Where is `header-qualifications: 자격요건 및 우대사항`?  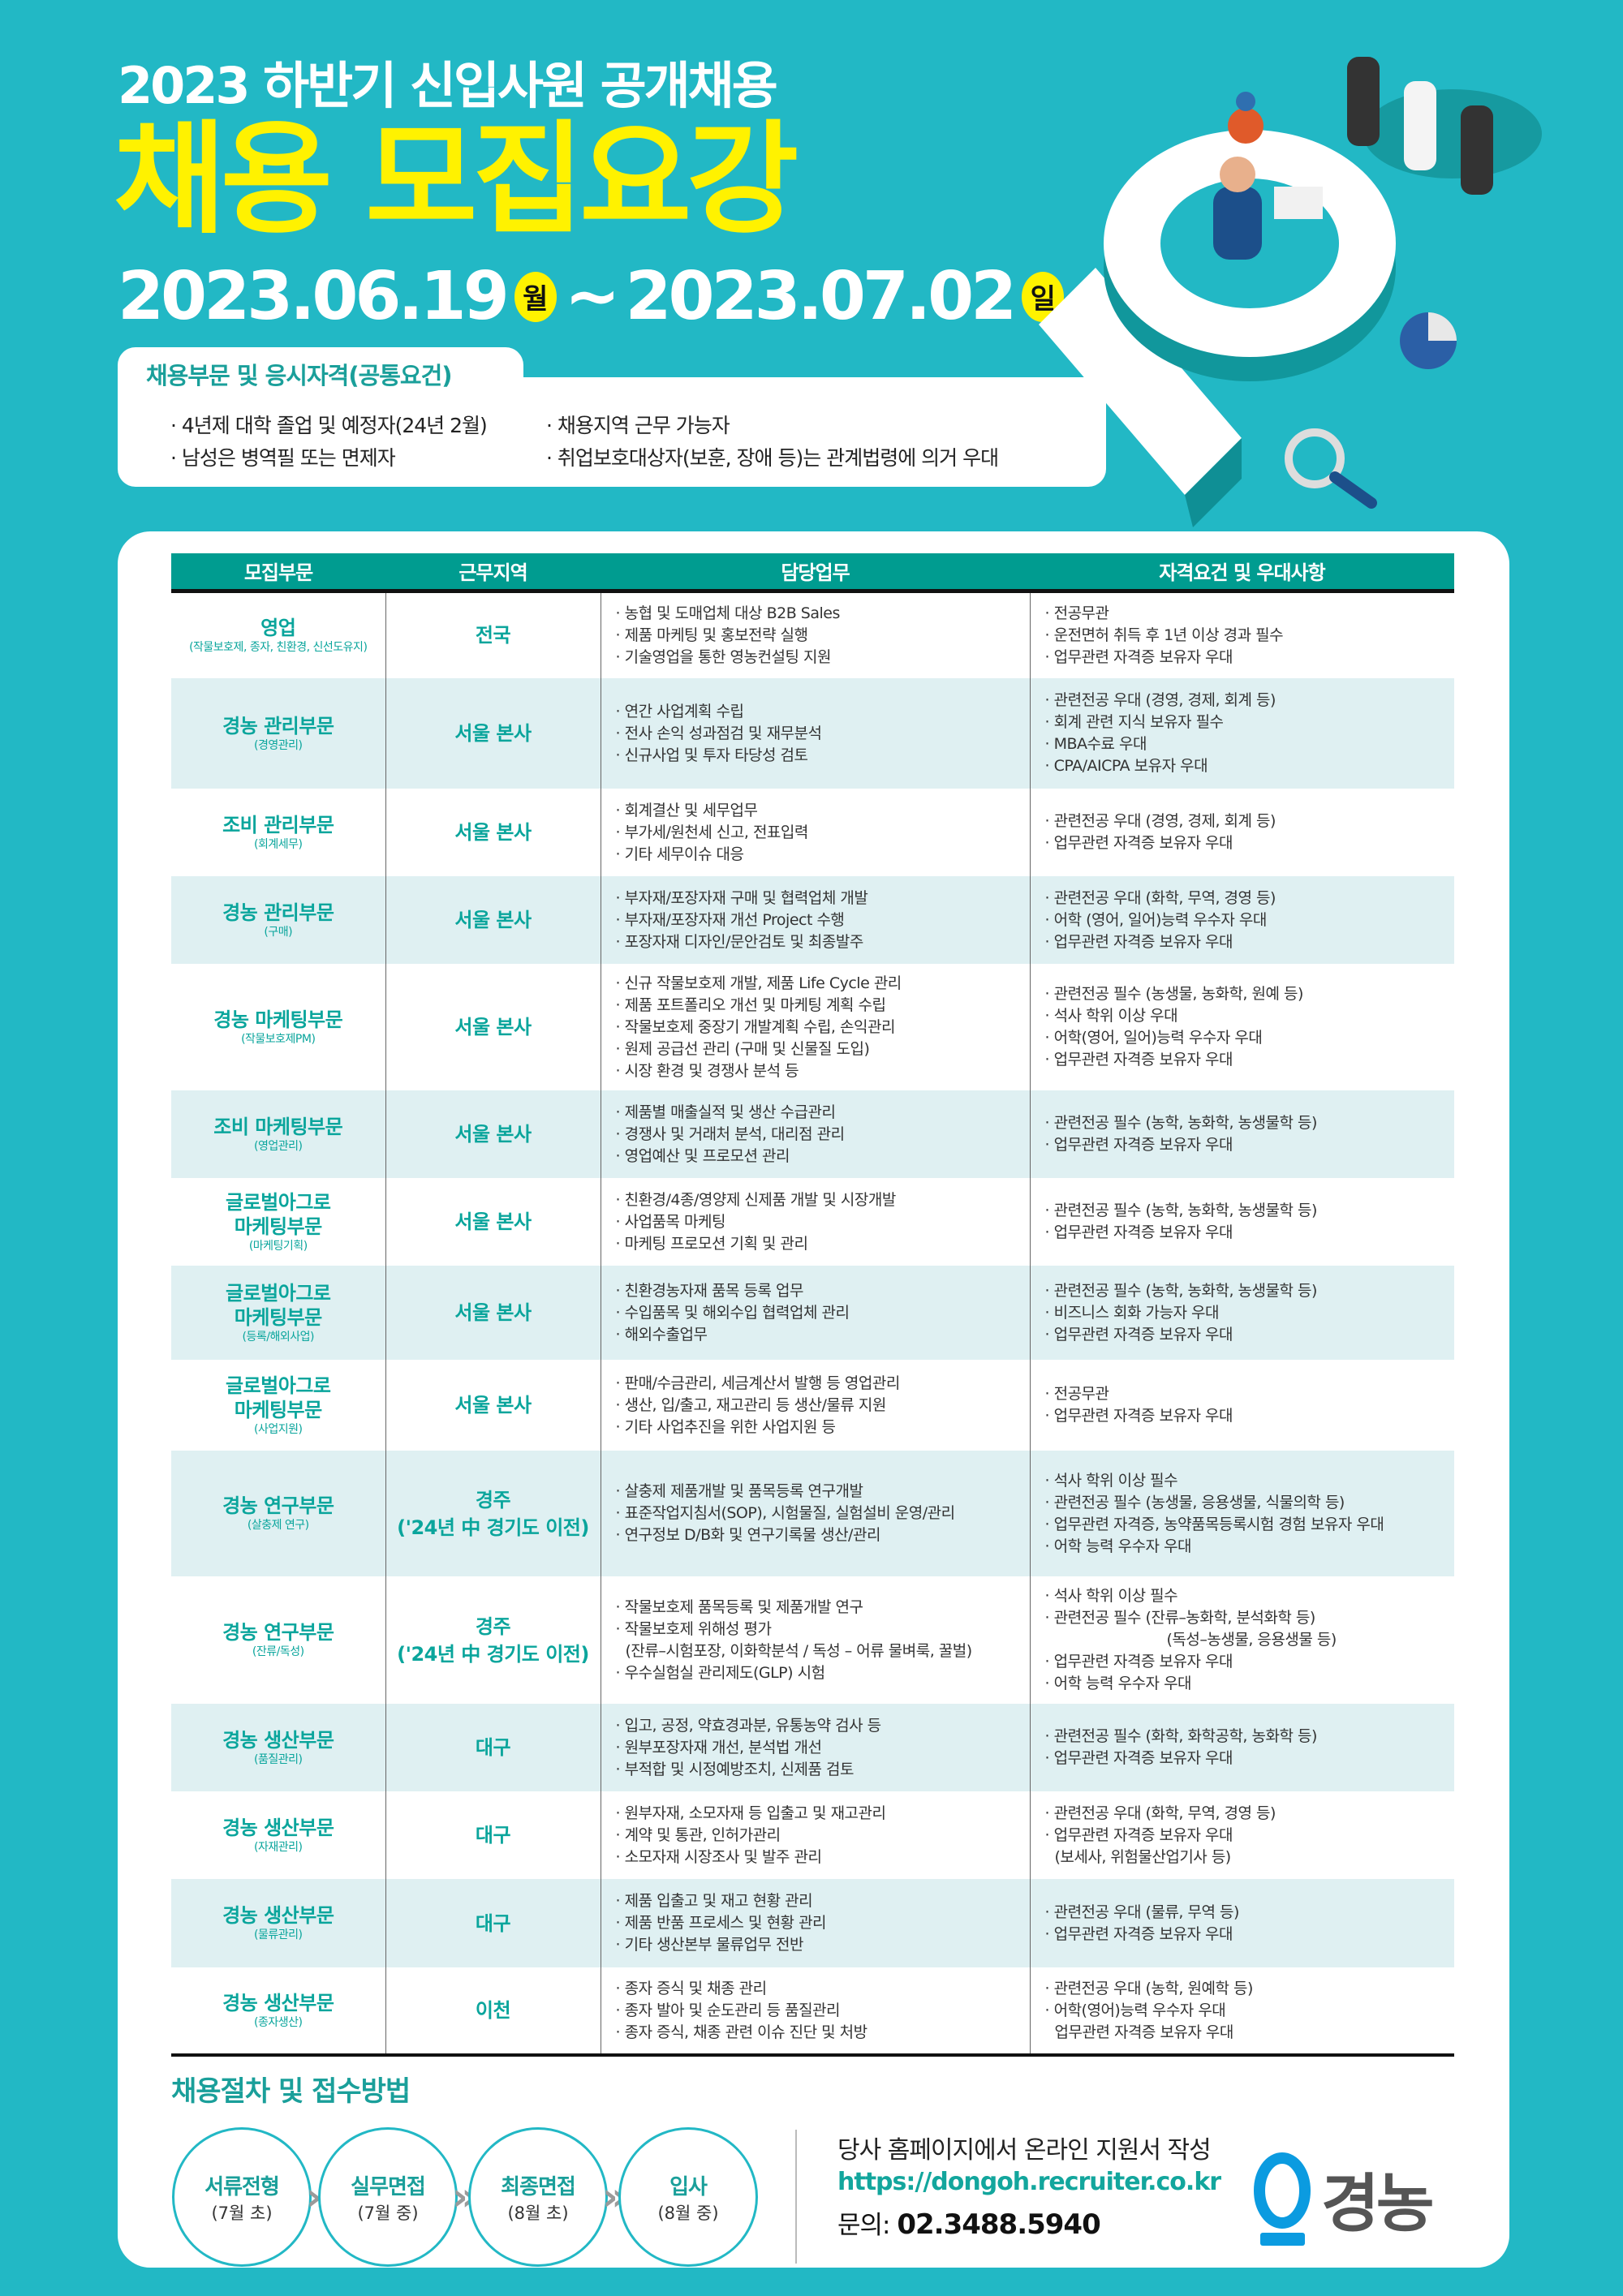
header-qualifications: 자격요건 및 우대사항 is located at coordinates (1242, 573).